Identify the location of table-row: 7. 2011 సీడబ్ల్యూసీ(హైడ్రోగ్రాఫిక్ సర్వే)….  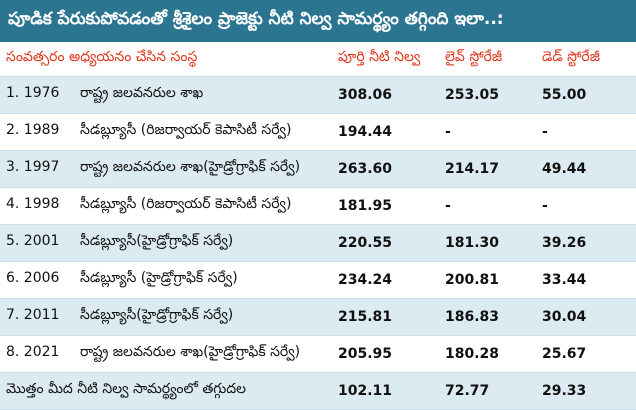
(318, 317).